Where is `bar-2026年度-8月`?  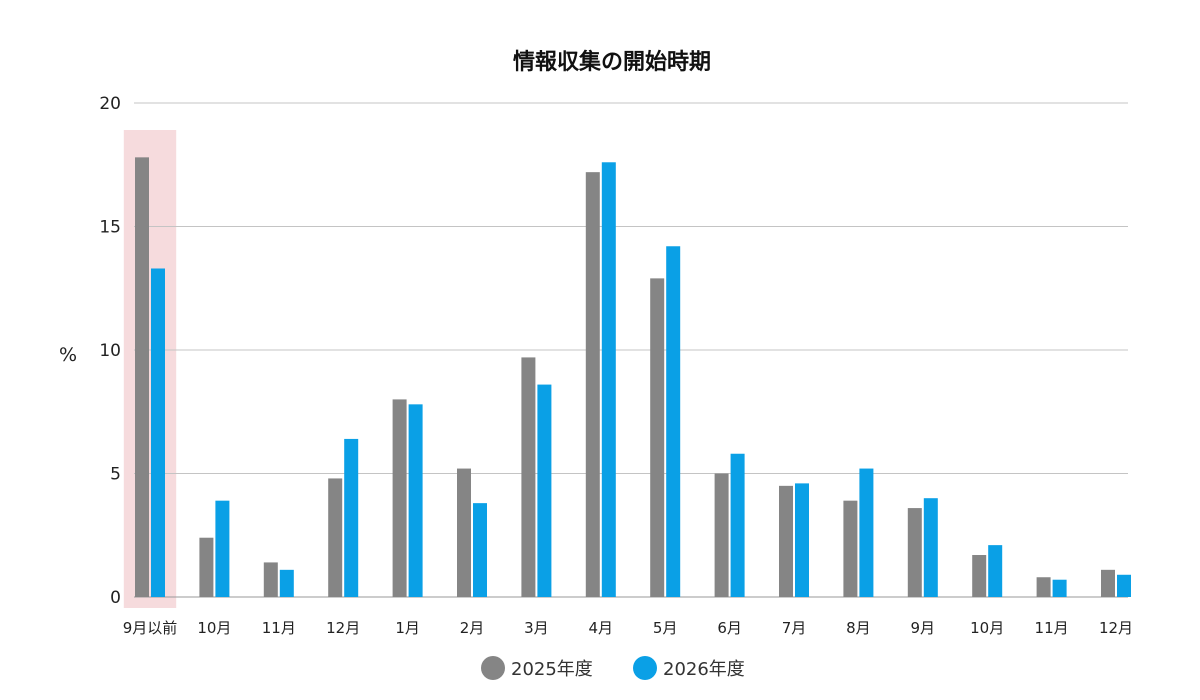 bar-2026年度-8月 is located at coordinates (866, 532).